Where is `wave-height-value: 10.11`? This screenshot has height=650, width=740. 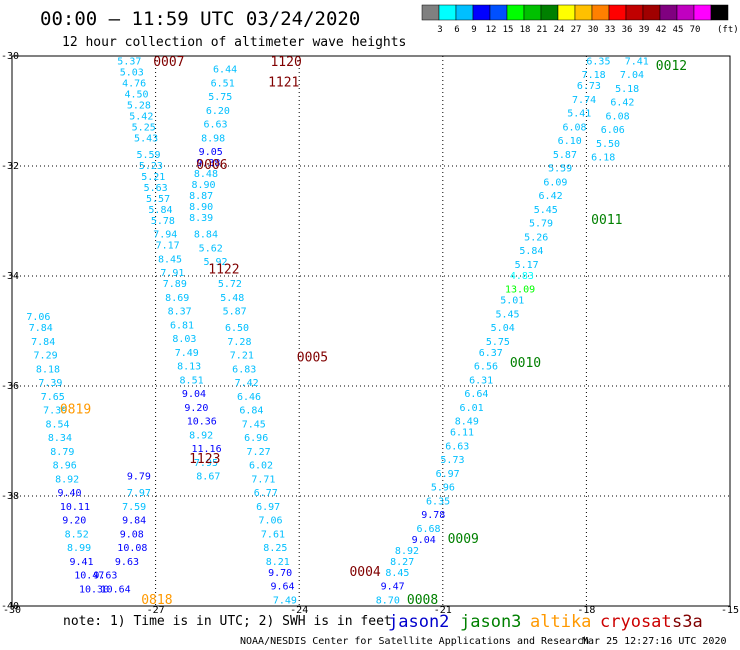 wave-height-value: 10.11 is located at coordinates (75, 507).